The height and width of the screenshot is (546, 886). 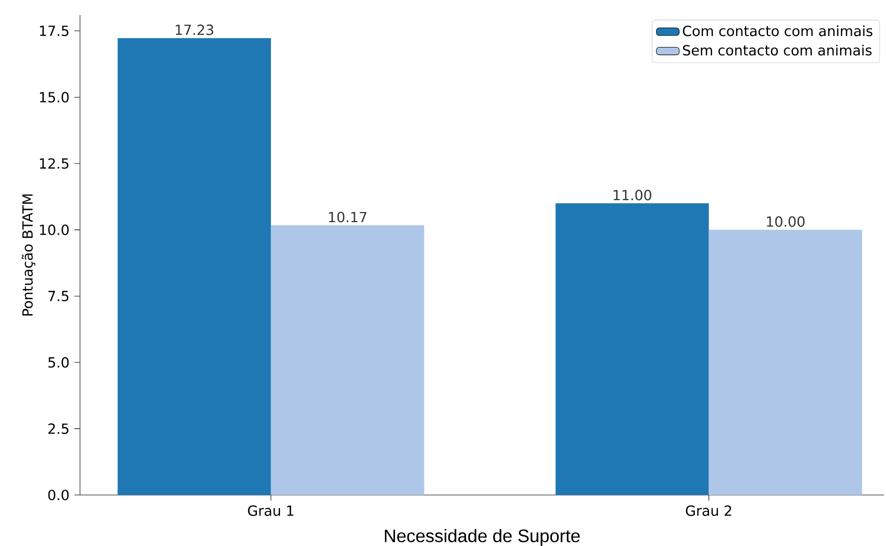 I want to click on y-tick-label: 0.0, so click(x=58, y=495).